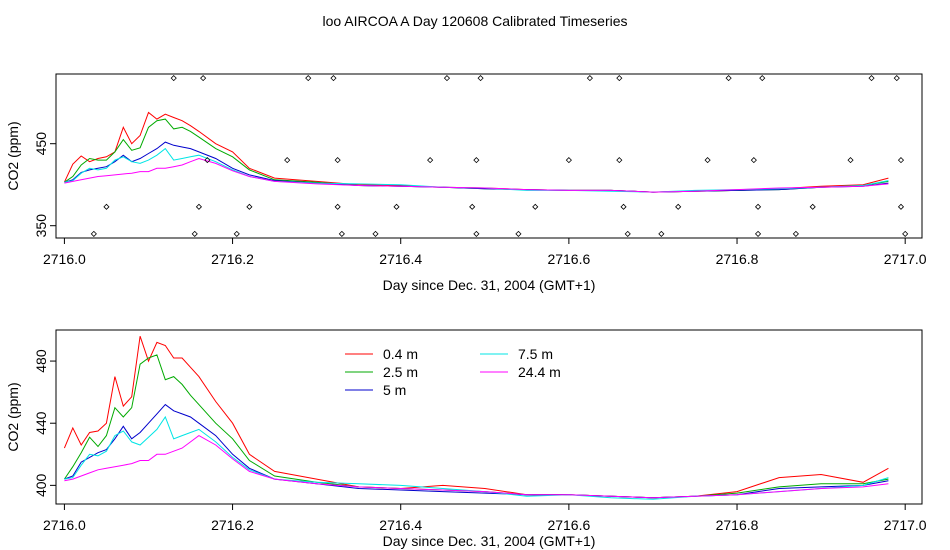  What do you see at coordinates (489, 541) in the screenshot?
I see `bottom-x-axis-label: Day since Dec. 31, 2004 (GMT+1)` at bounding box center [489, 541].